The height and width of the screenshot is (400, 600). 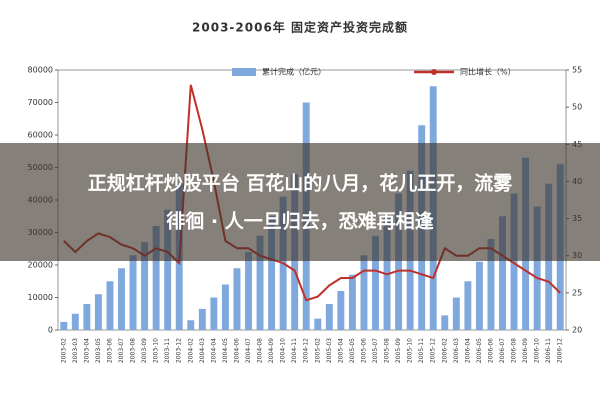 I want to click on x-tick-label: 2005-12, so click(x=433, y=350).